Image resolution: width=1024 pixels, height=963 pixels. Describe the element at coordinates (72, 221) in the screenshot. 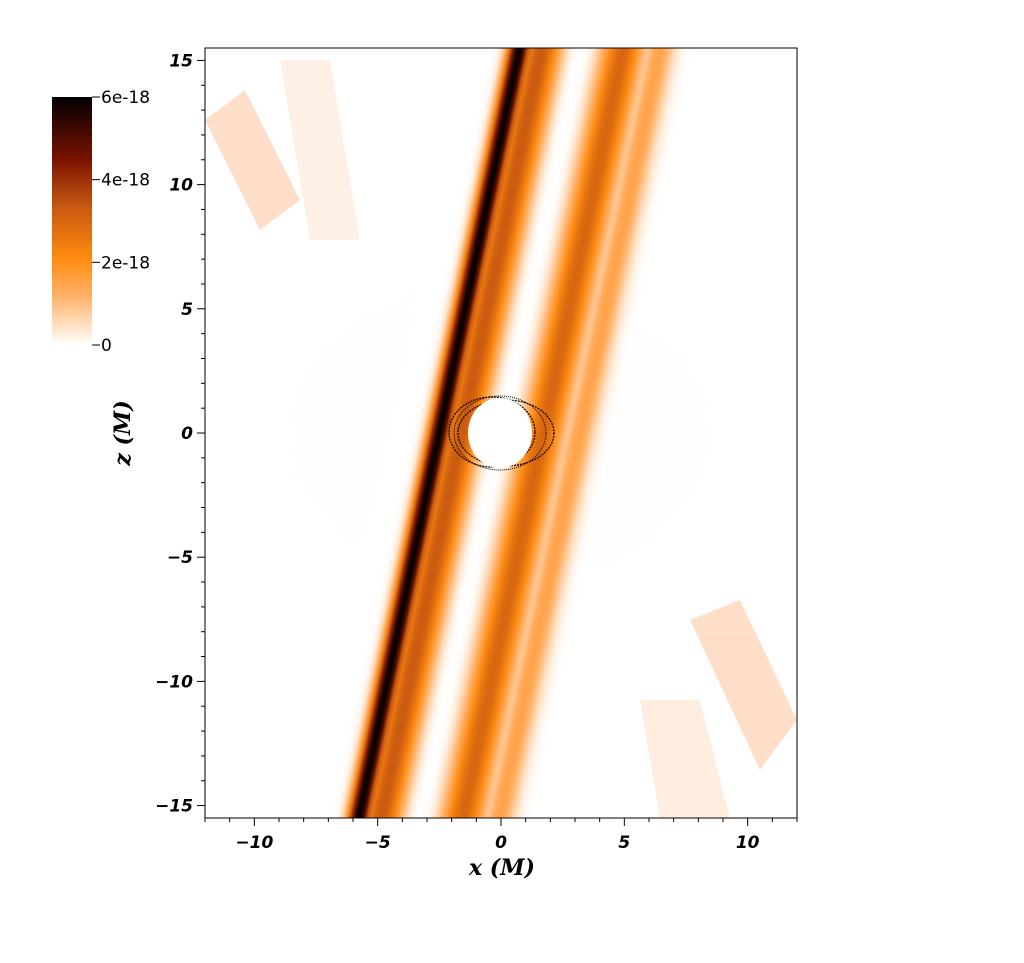

I see `colorbar-gradient` at that location.